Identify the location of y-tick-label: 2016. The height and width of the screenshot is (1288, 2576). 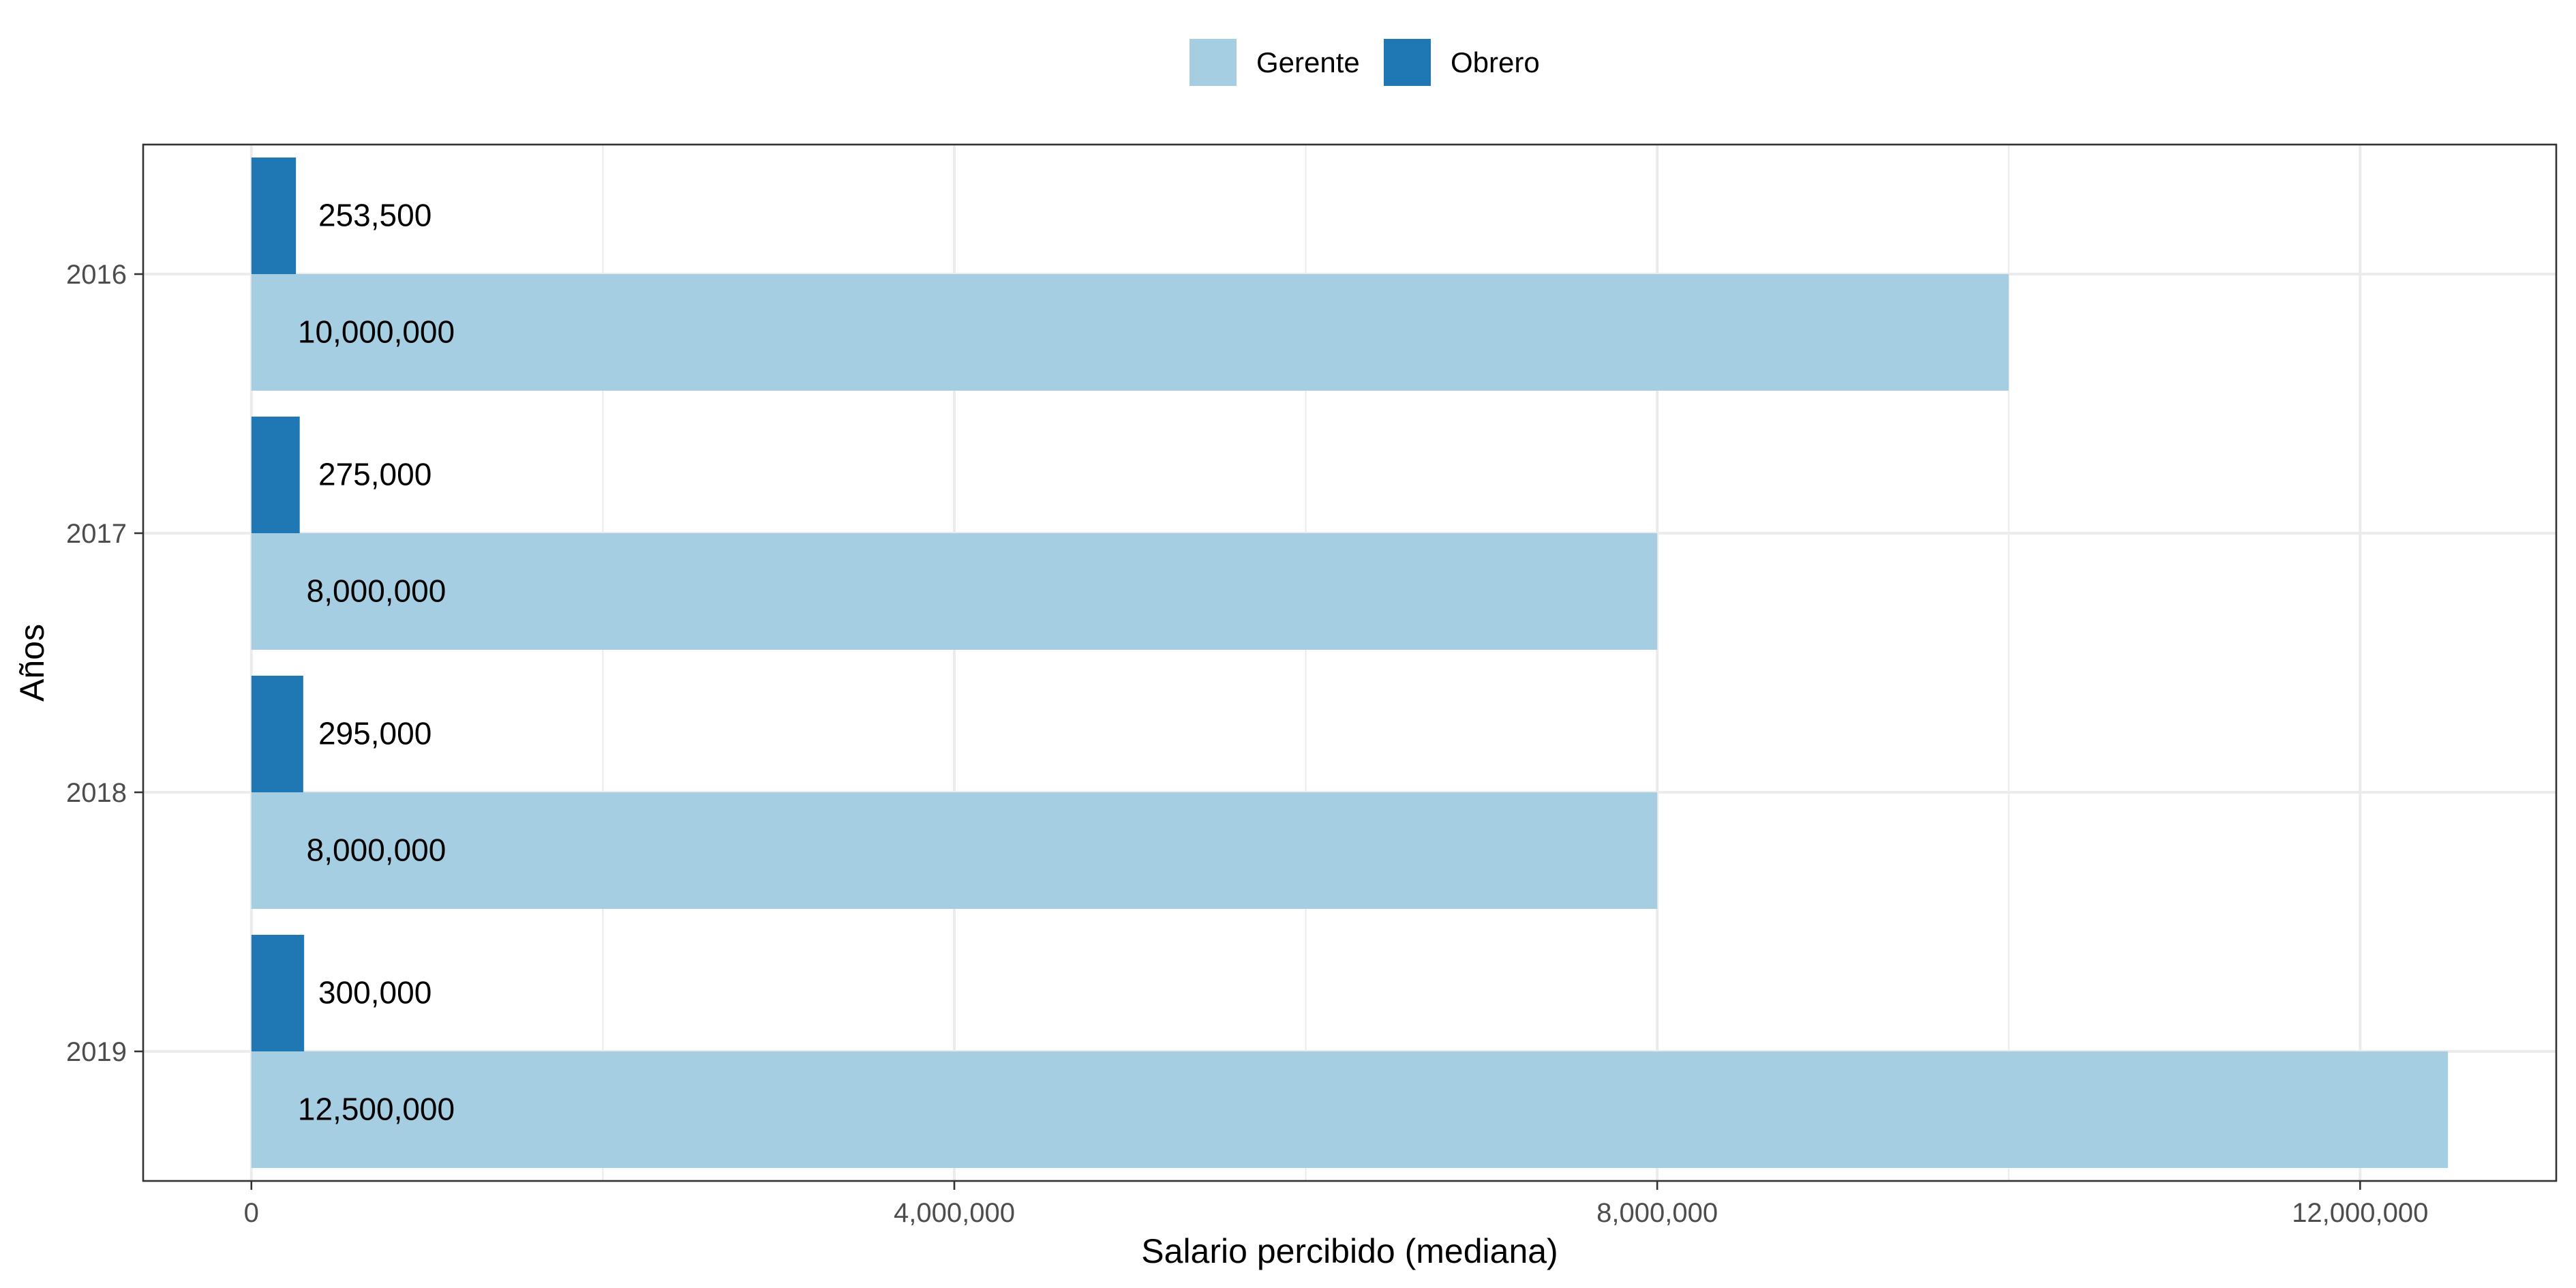
(96, 275).